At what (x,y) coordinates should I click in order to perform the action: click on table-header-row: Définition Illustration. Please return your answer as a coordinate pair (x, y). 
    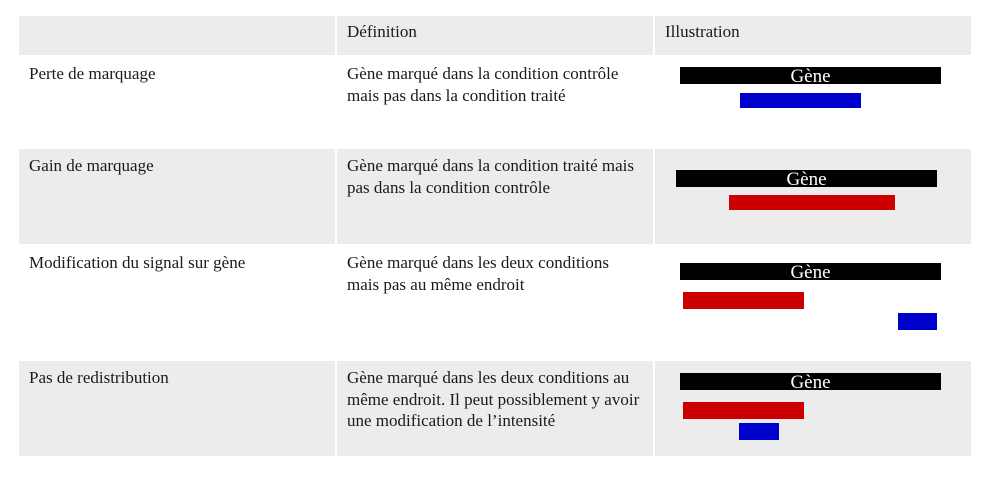
    Looking at the image, I should click on (495, 35).